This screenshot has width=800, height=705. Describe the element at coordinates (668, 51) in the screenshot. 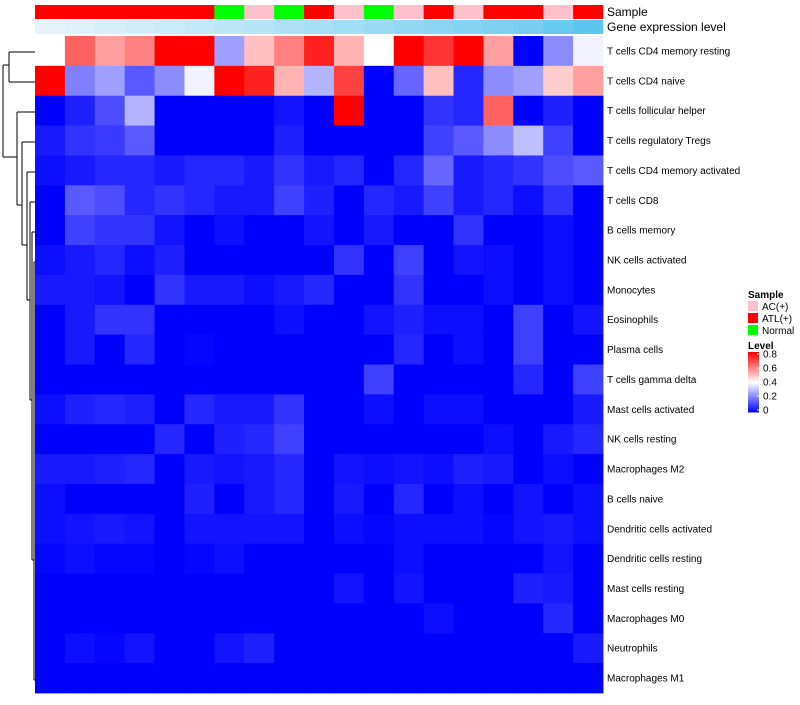

I see `row-label: T cells CD4 memory resting` at that location.